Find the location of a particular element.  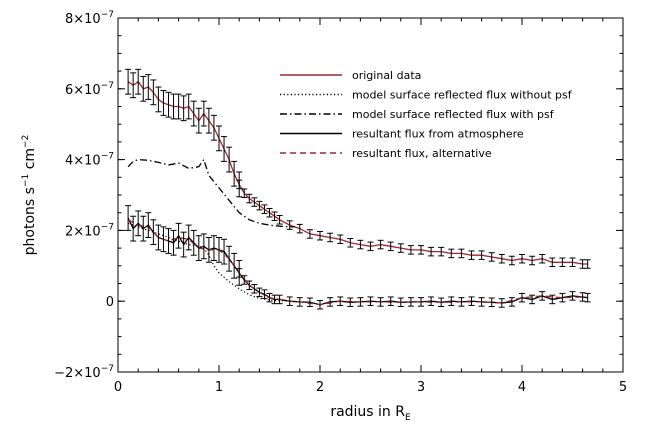

y-axis-label: photons s−1 cm−2 is located at coordinates (29, 195).